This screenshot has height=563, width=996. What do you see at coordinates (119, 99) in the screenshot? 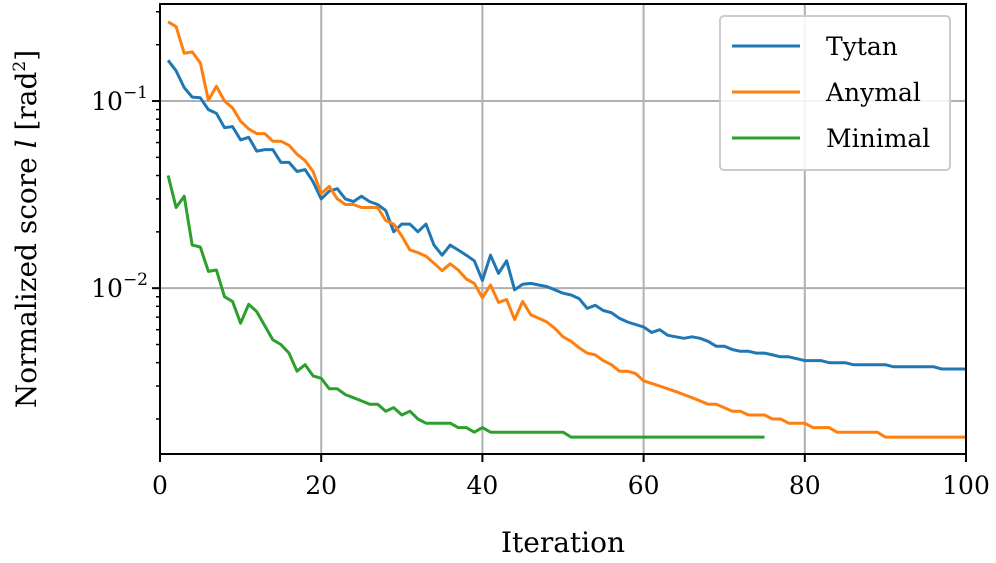
I see `y-tick-label: 10⁻¹` at bounding box center [119, 99].